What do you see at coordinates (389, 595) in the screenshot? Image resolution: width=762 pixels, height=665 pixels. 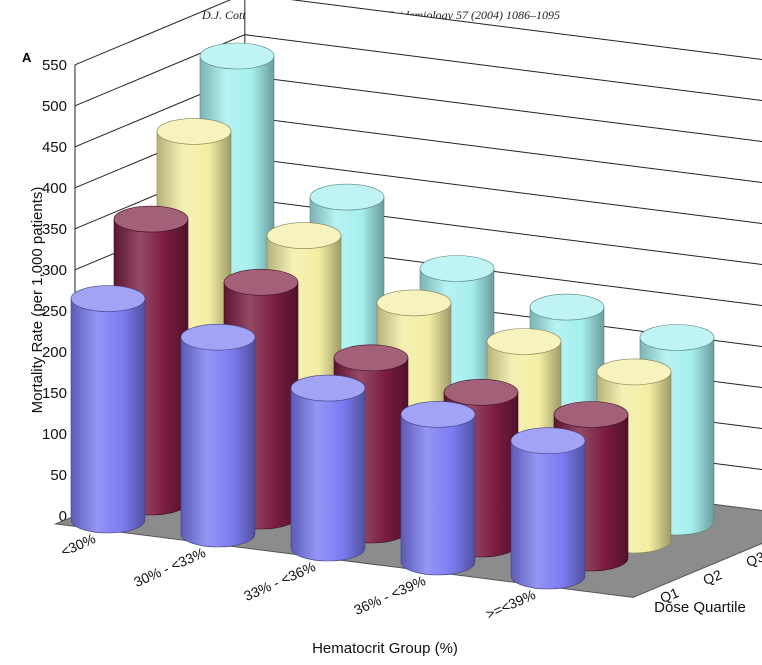 I see `x-tick-label: 36% - <39%` at bounding box center [389, 595].